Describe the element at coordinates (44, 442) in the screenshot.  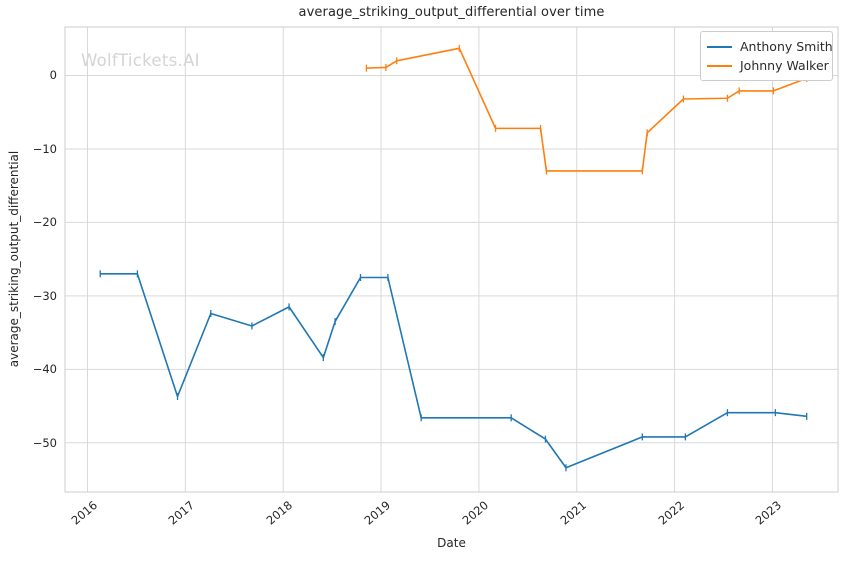
I see `y-tick-label: −50` at that location.